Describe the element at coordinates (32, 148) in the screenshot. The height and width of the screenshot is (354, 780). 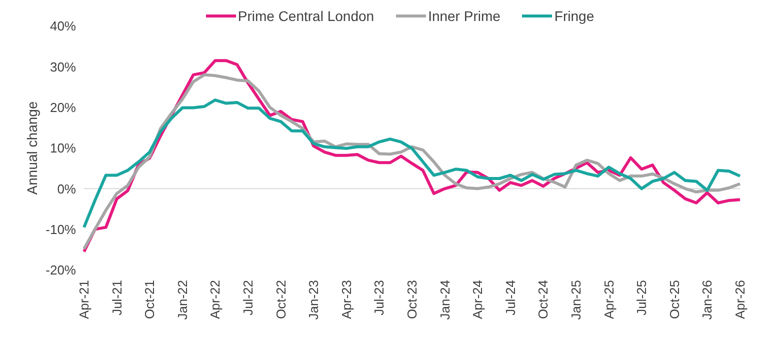
I see `y-axis-title: Annual change` at that location.